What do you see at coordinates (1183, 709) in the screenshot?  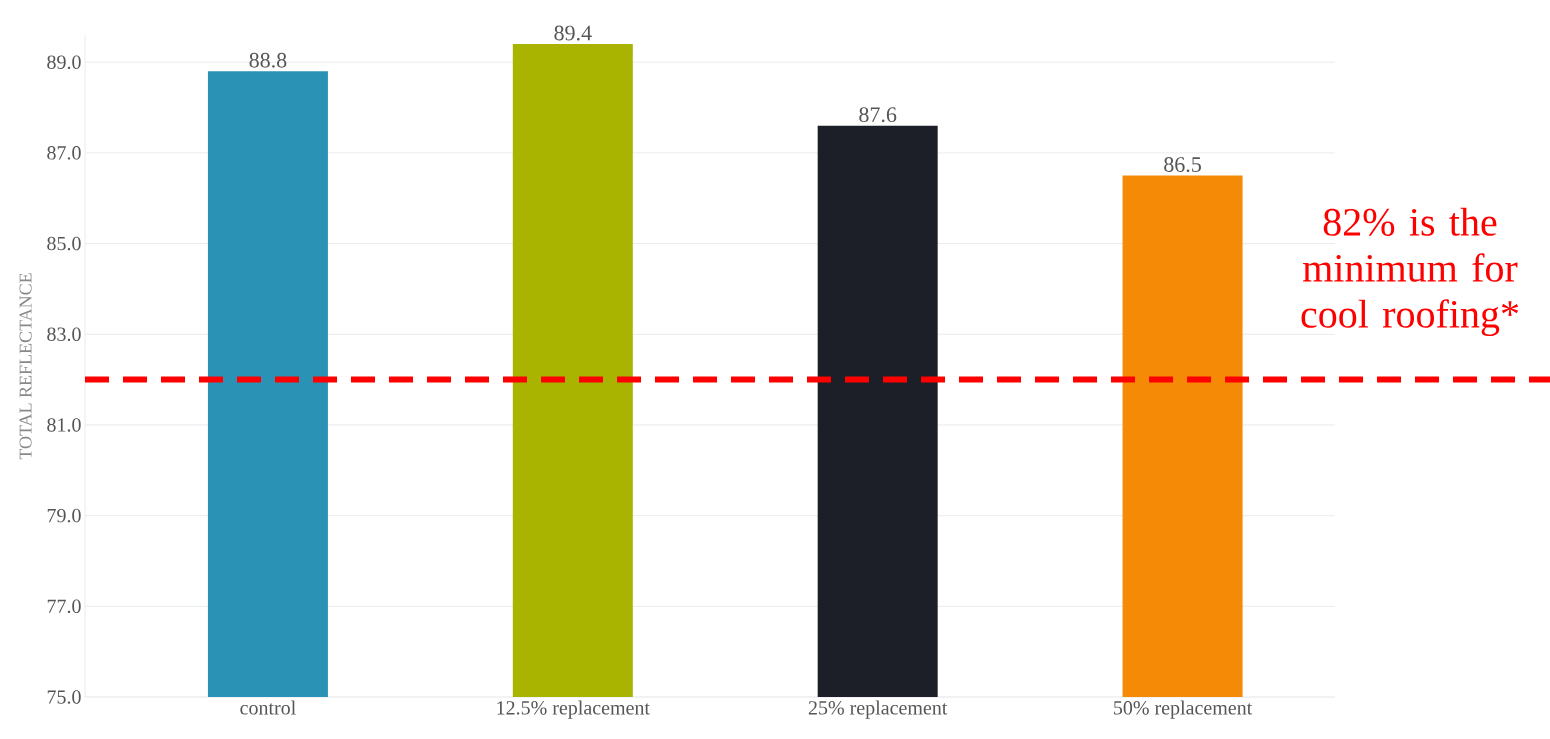 I see `x-tick-label: 50% replacement` at bounding box center [1183, 709].